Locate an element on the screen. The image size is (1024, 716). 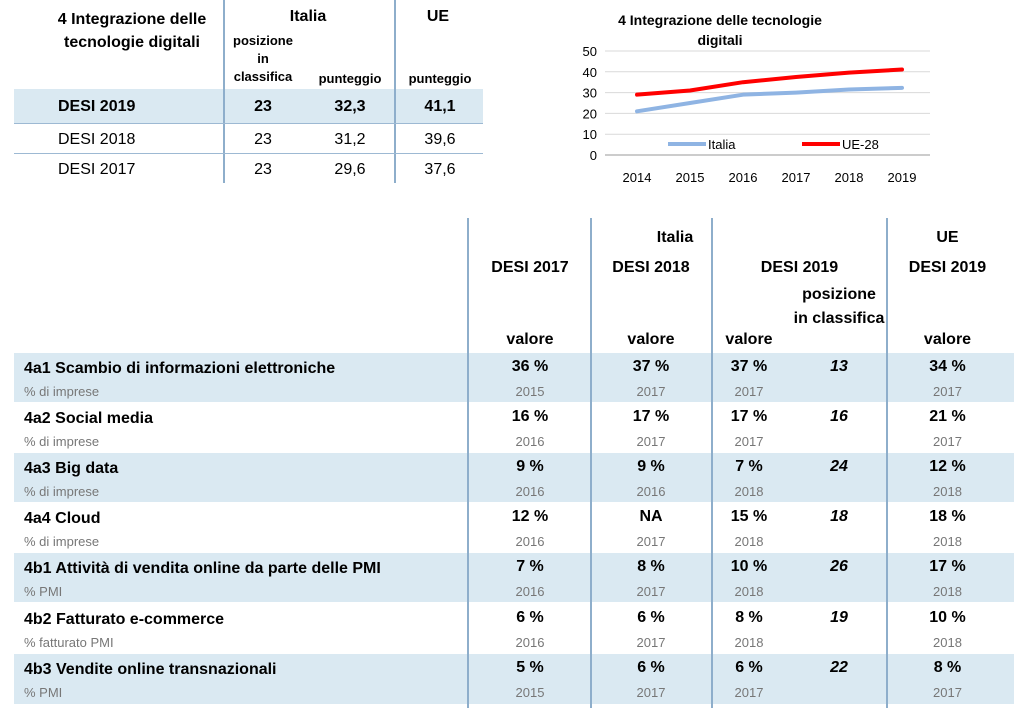
x-tick-label: 2015 is located at coordinates (690, 177).